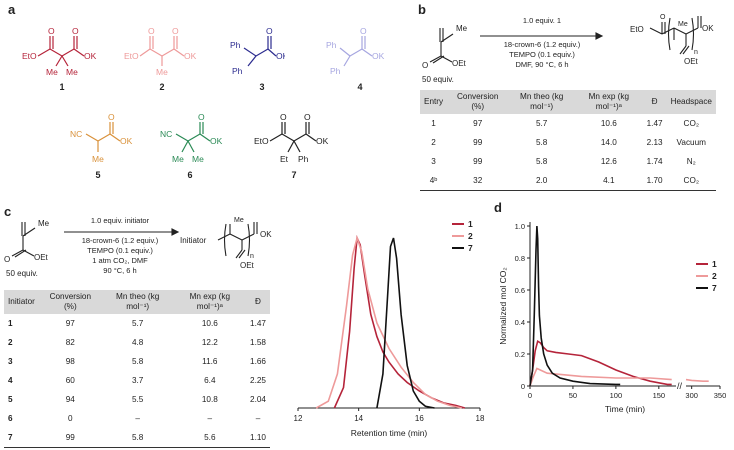 Image resolution: width=734 pixels, height=450 pixels. I want to click on column-header: Mn exp (kg mol⁻¹)ᵃ, so click(609, 102).